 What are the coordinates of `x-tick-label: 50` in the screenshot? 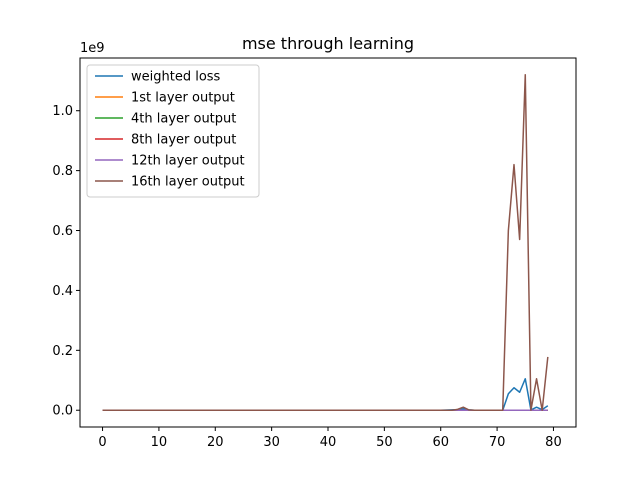 It's located at (384, 442).